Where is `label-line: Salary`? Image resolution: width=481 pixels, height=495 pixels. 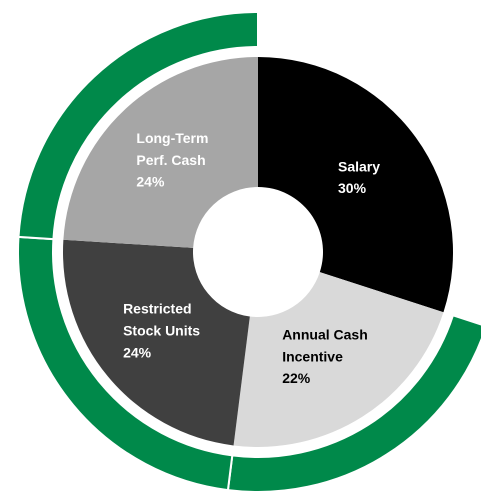
label-line: Salary is located at coordinates (359, 166).